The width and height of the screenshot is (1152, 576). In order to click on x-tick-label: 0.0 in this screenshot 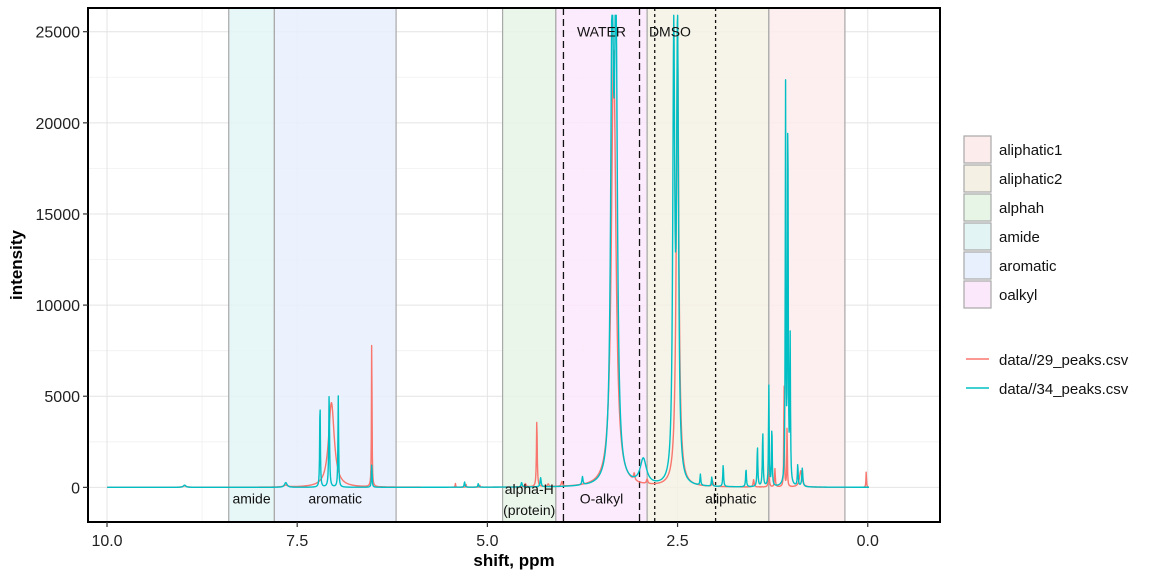, I will do `click(868, 541)`.